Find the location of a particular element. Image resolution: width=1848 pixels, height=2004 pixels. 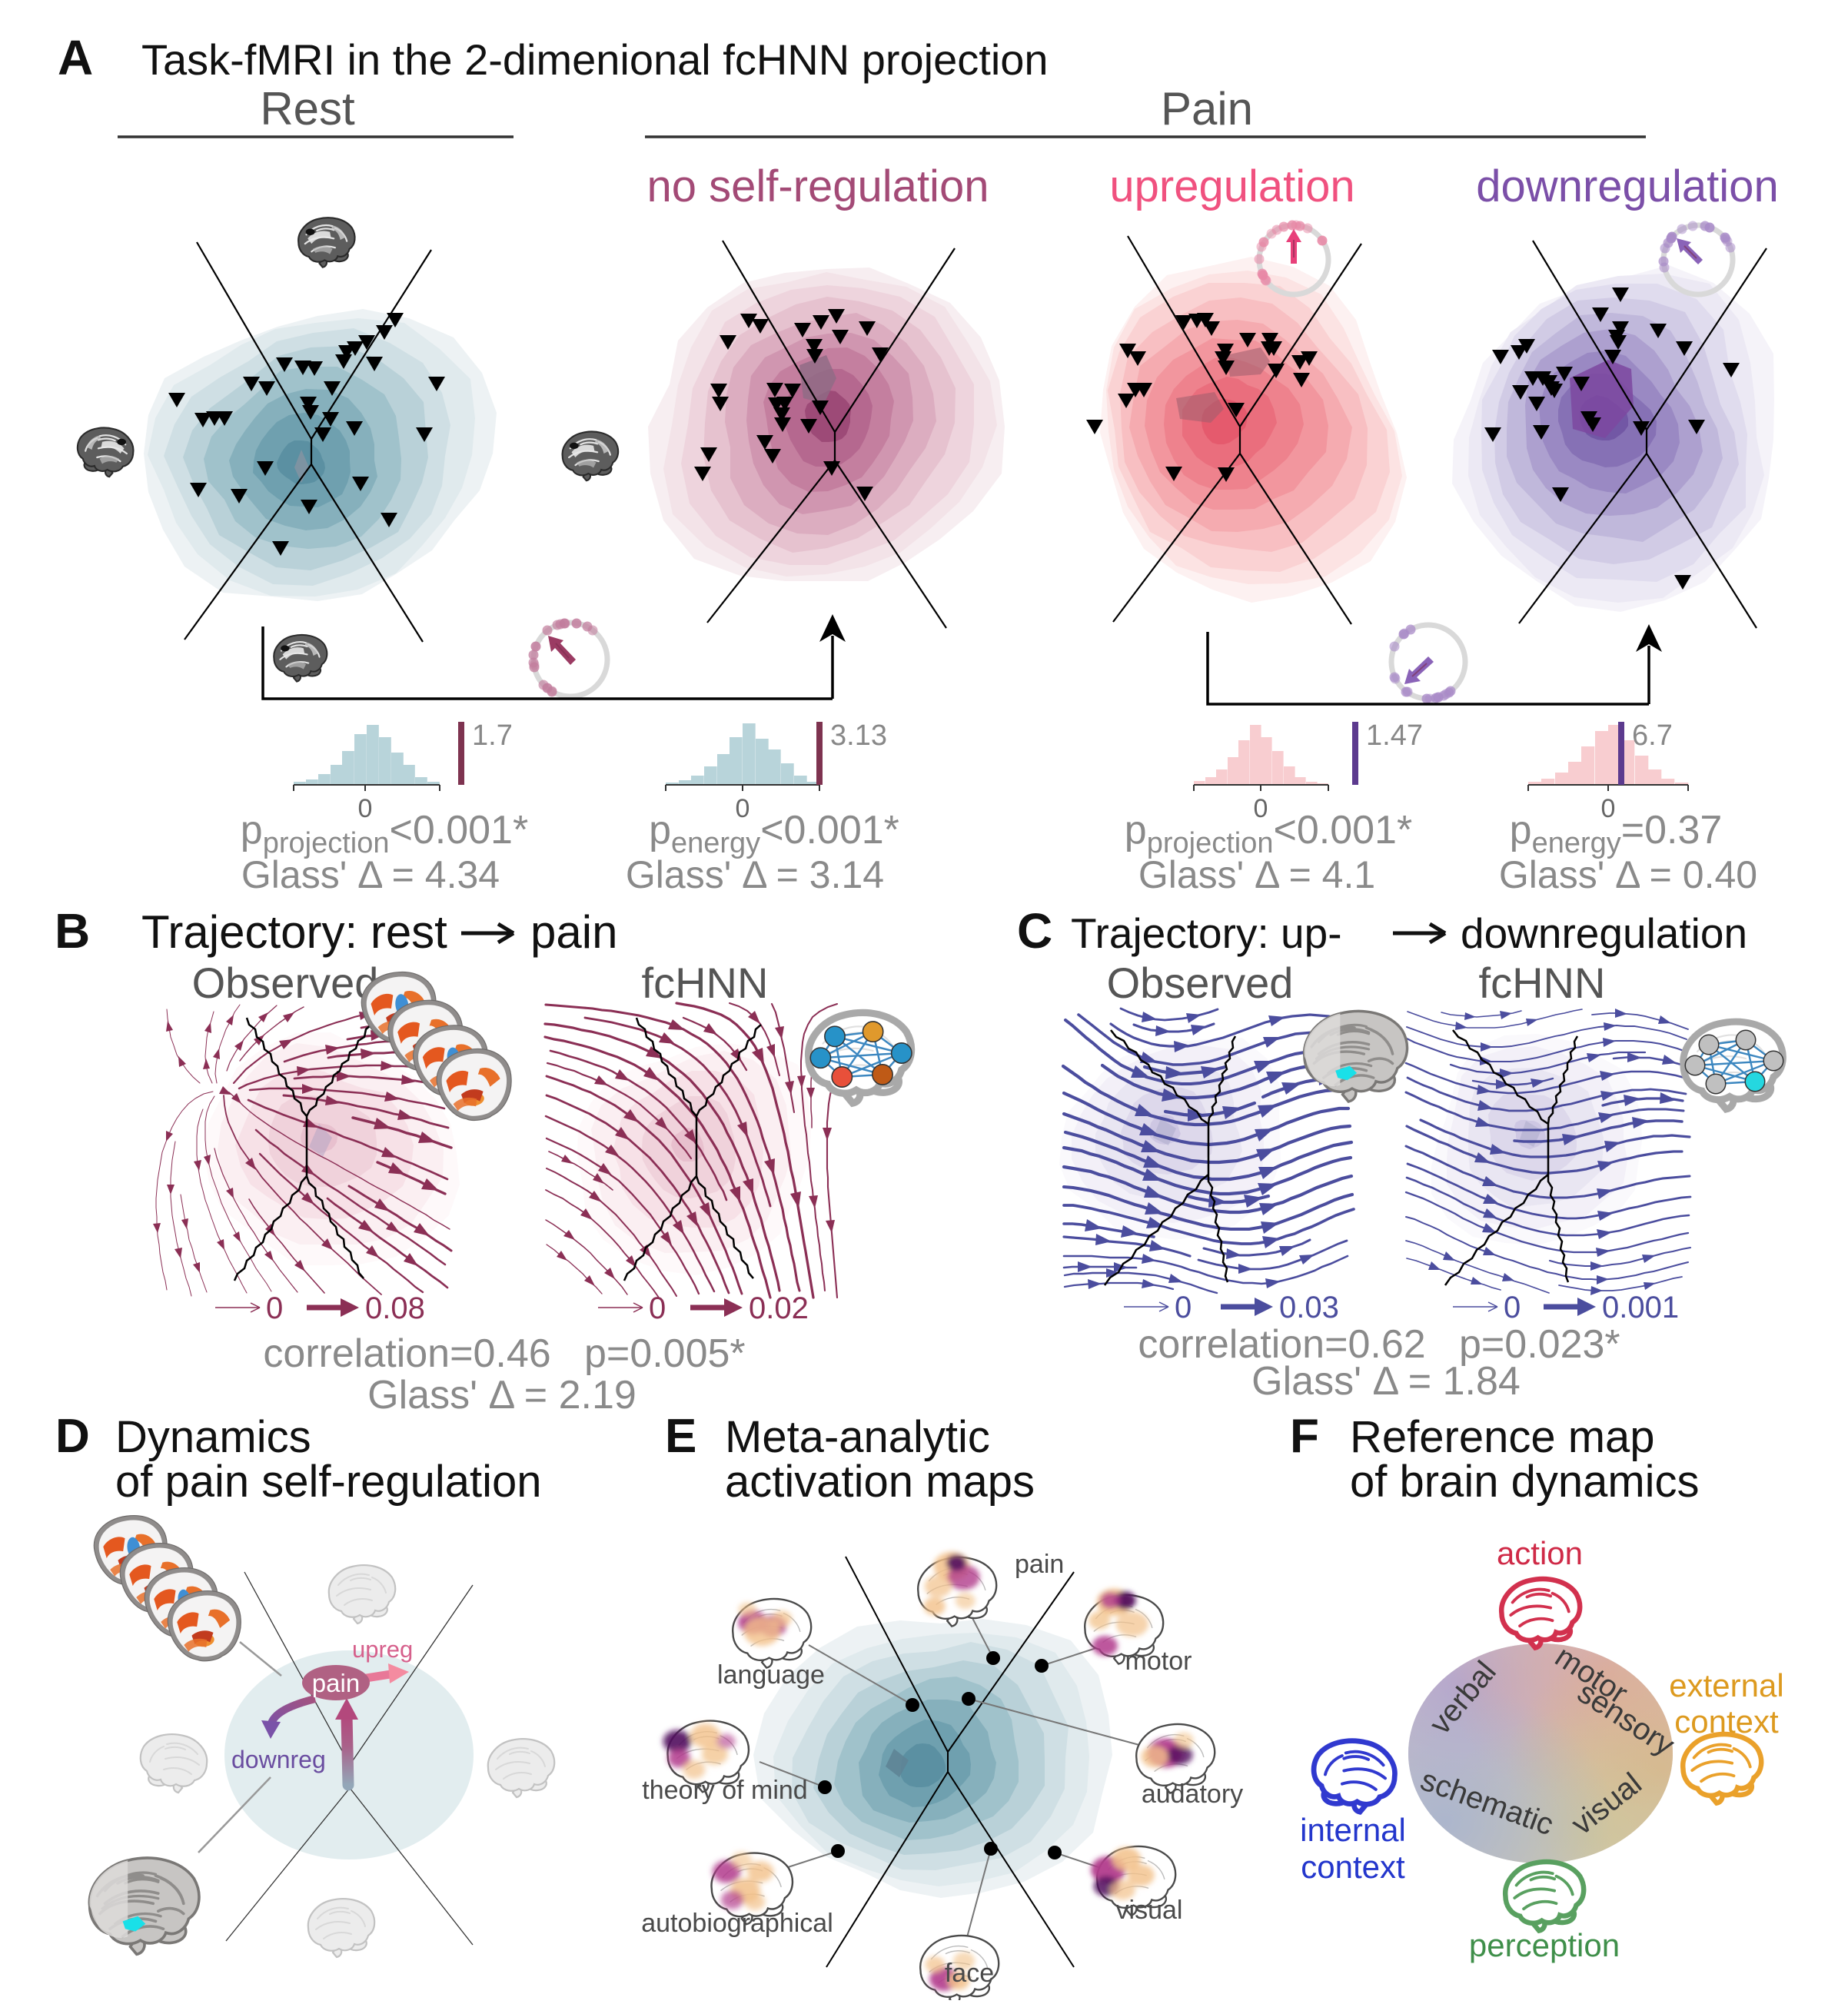

svg-text: Glass' Δ = 2.19 is located at coordinates (502, 1395).